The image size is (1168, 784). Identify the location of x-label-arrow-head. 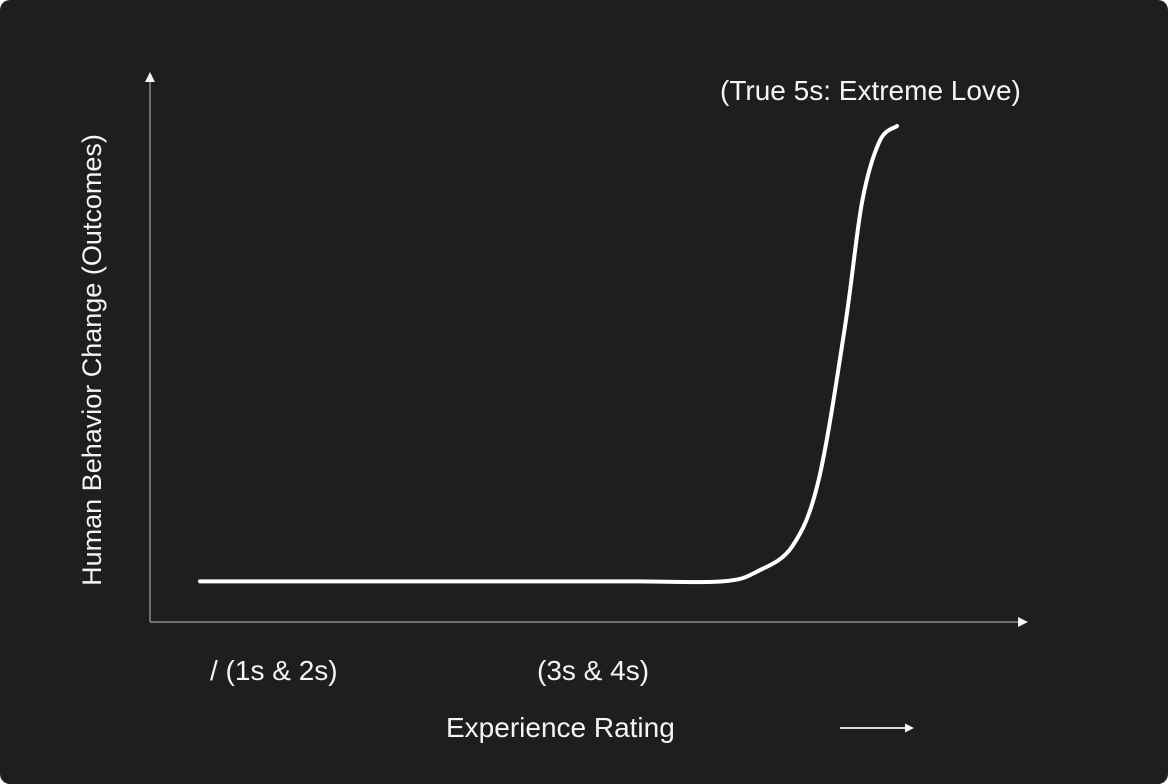
(909, 728).